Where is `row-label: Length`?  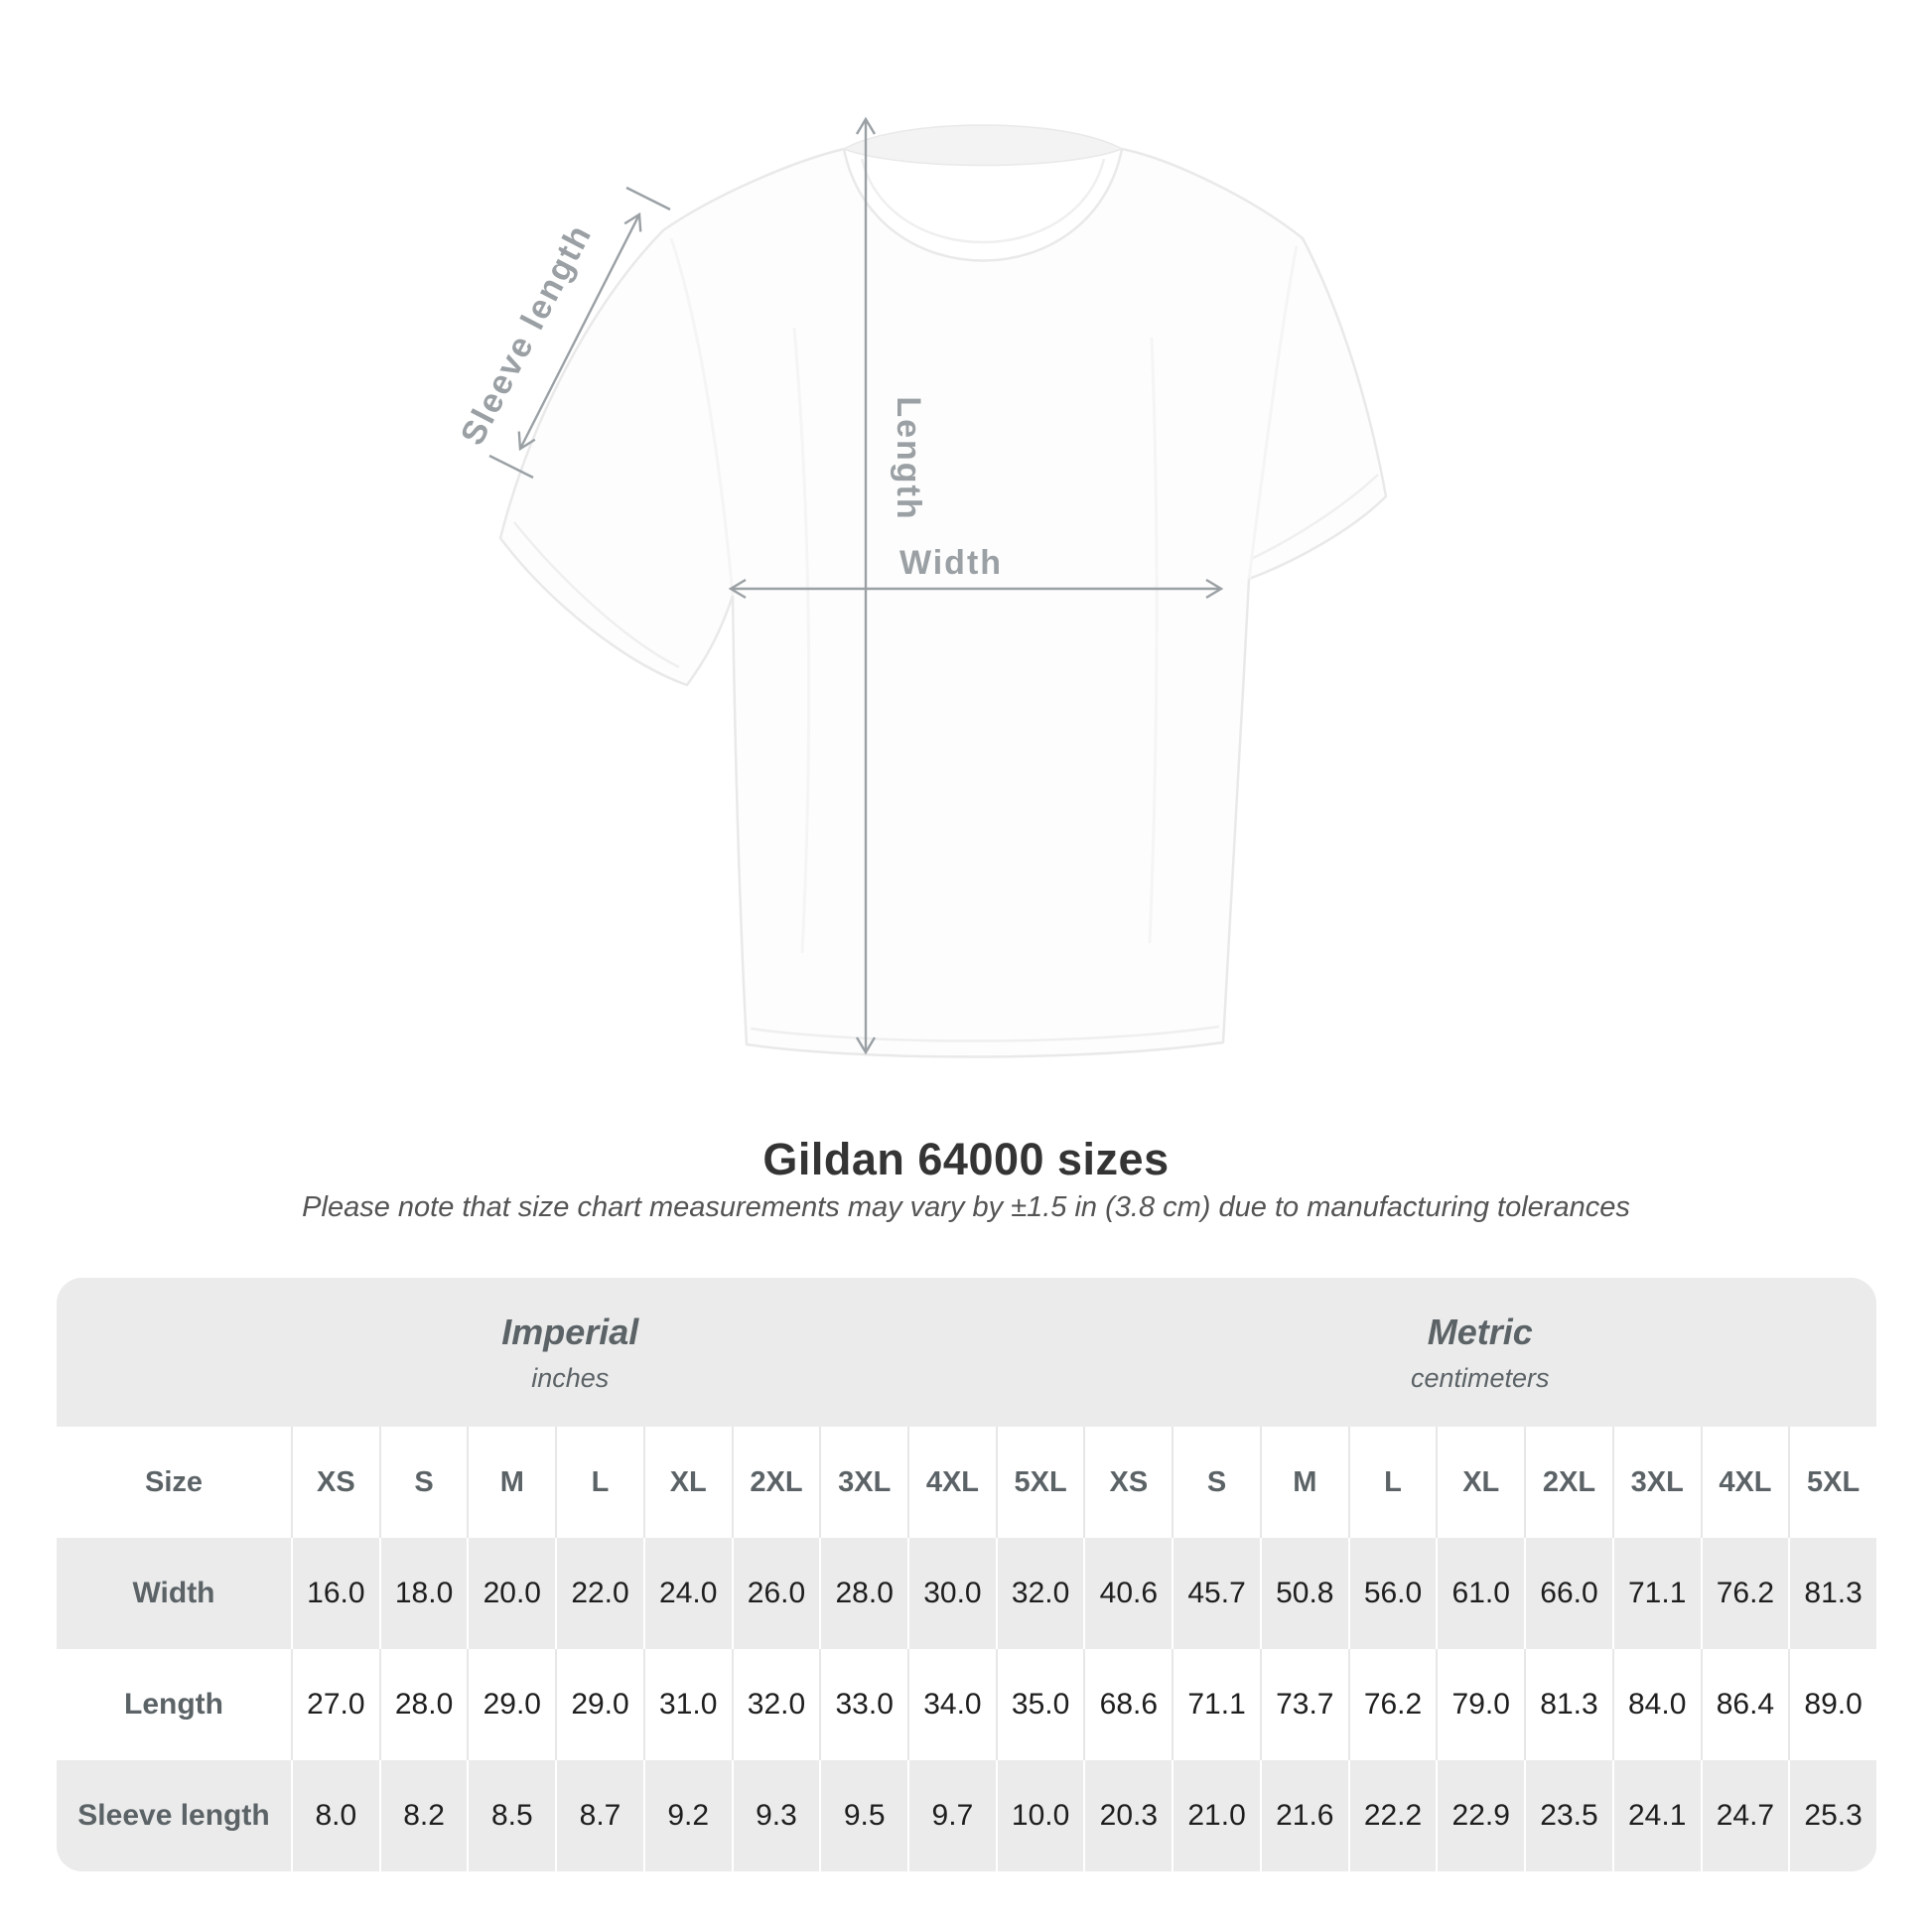 row-label: Length is located at coordinates (173, 1705).